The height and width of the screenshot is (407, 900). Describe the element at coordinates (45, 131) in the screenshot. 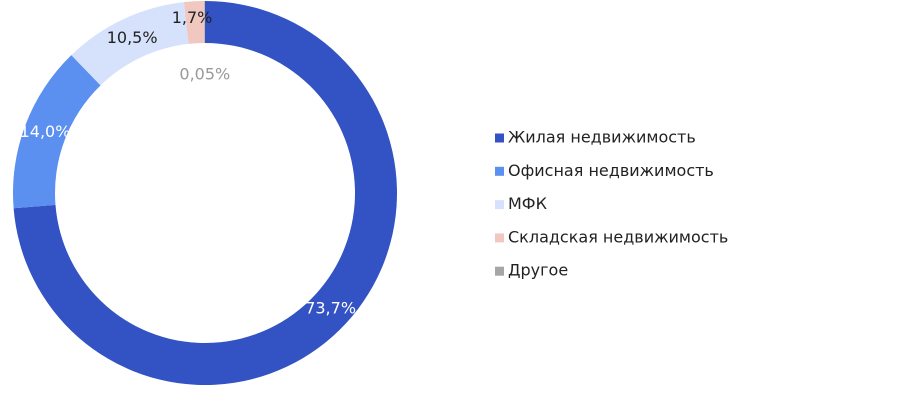

I see `data-label: 14,0%` at that location.